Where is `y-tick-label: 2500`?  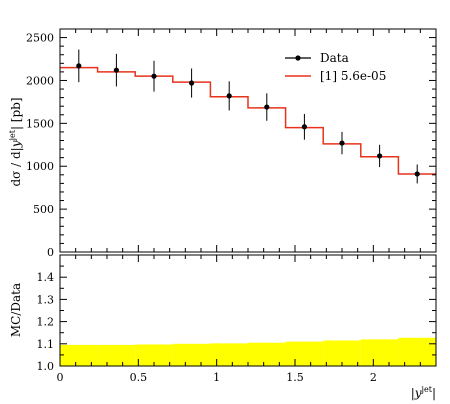
y-tick-label: 2500 is located at coordinates (40, 38).